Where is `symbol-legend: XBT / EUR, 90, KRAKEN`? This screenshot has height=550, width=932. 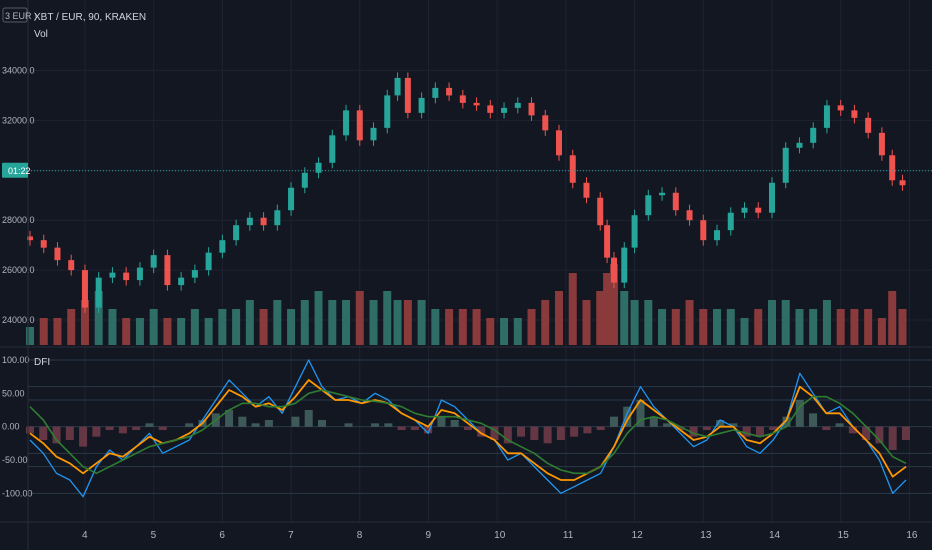
symbol-legend: XBT / EUR, 90, KRAKEN is located at coordinates (90, 17).